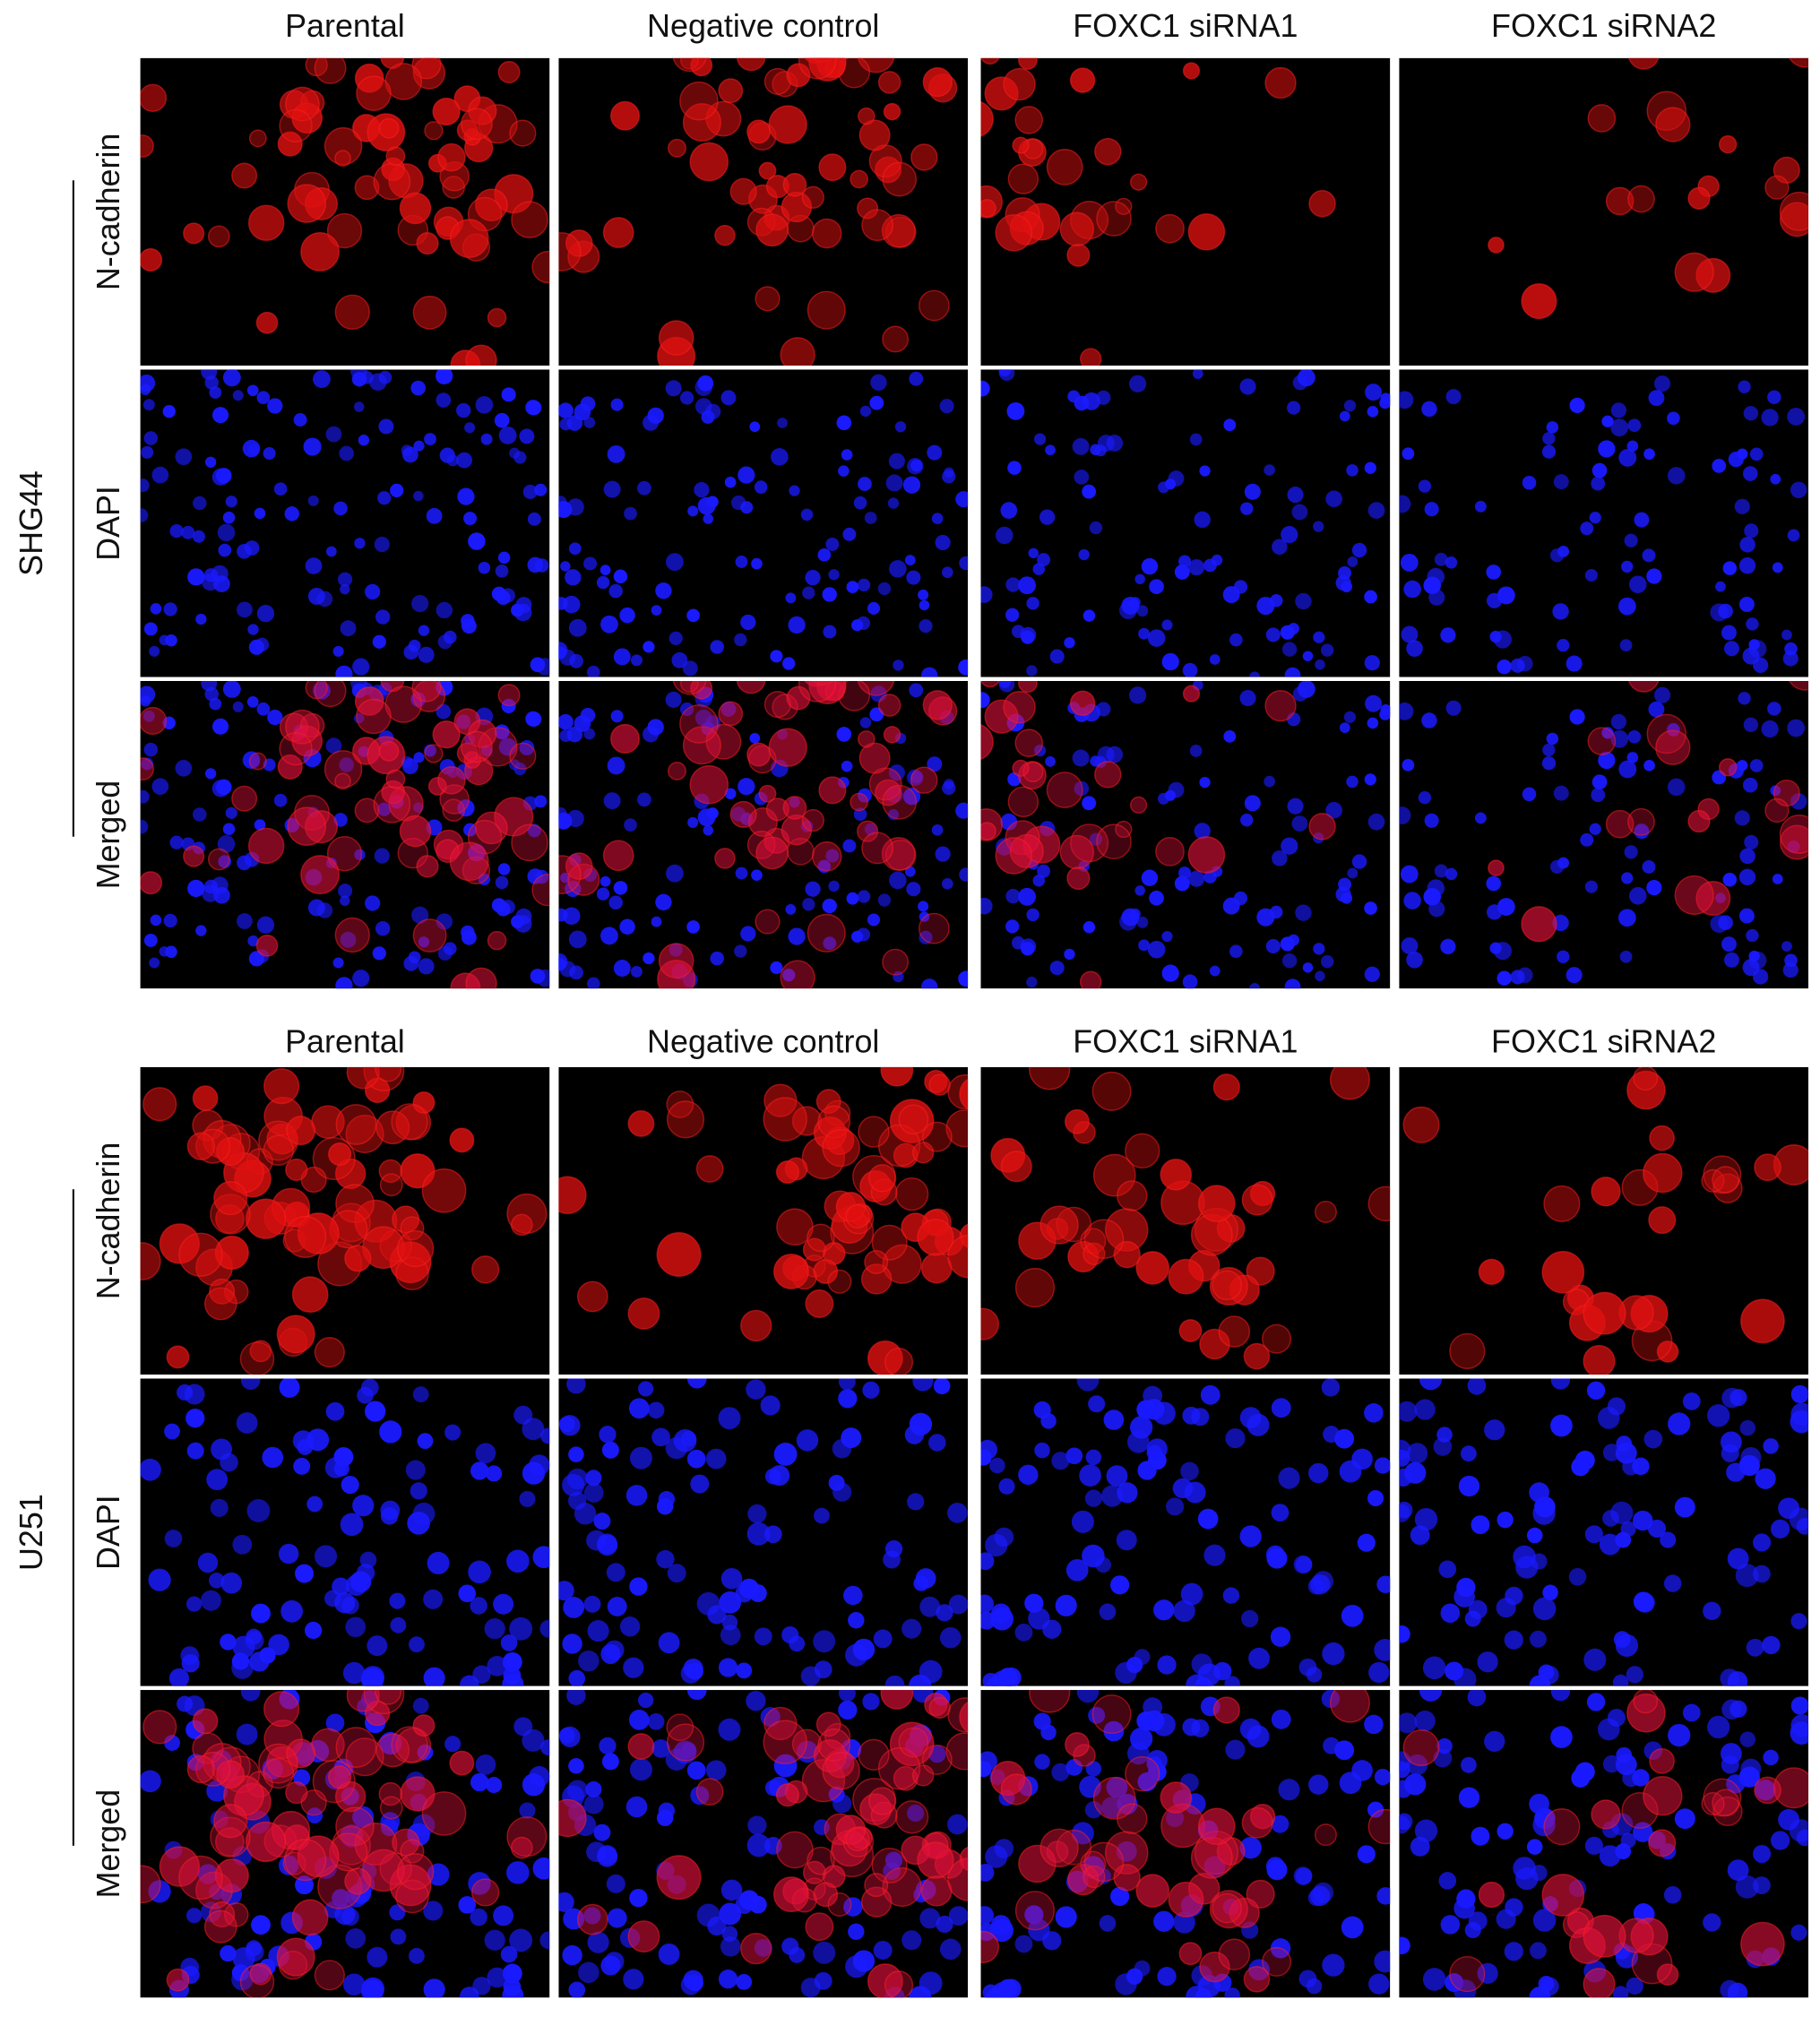 This screenshot has width=1820, height=2017. What do you see at coordinates (108, 1844) in the screenshot?
I see `row-label: Merged` at bounding box center [108, 1844].